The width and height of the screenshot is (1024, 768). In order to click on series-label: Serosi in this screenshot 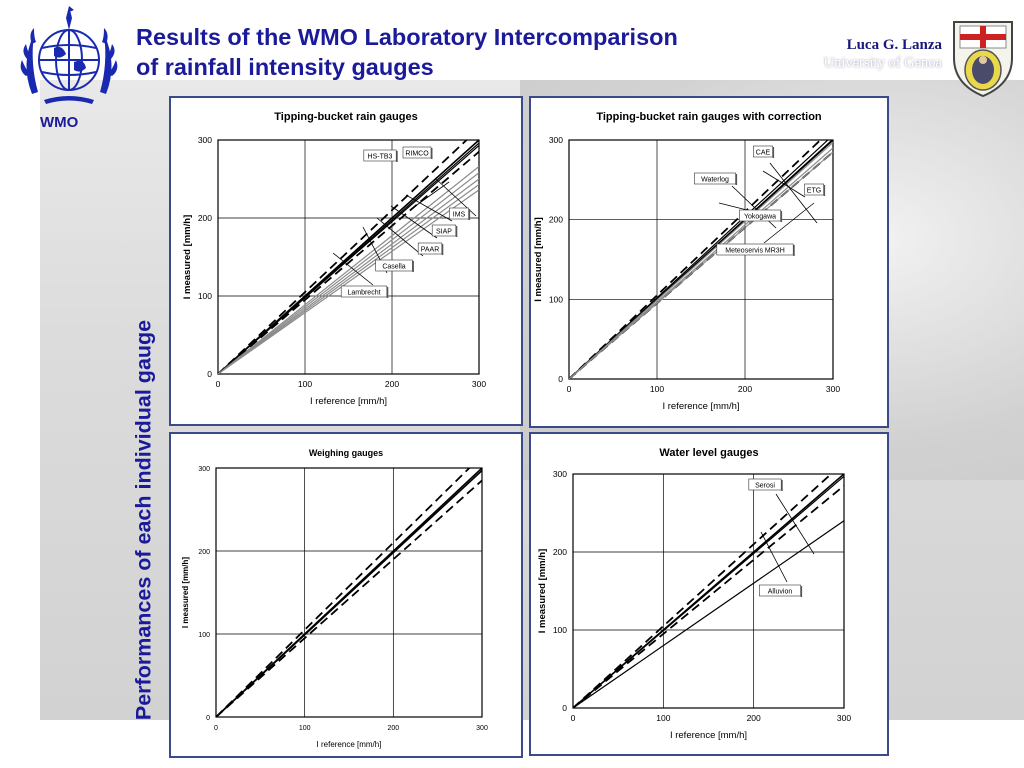, I will do `click(765, 486)`.